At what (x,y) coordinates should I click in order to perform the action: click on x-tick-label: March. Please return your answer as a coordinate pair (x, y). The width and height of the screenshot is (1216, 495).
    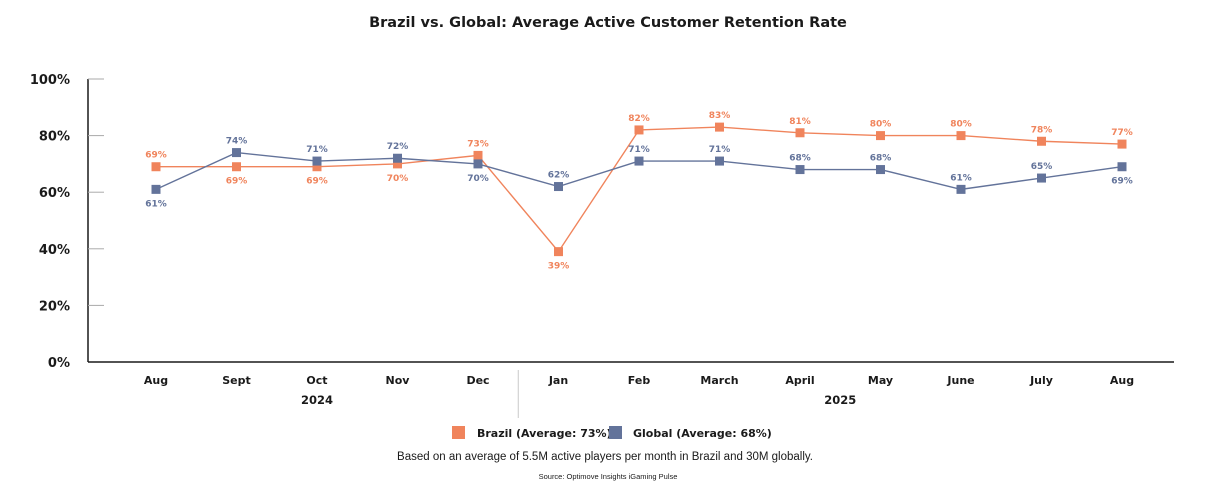
    Looking at the image, I should click on (719, 380).